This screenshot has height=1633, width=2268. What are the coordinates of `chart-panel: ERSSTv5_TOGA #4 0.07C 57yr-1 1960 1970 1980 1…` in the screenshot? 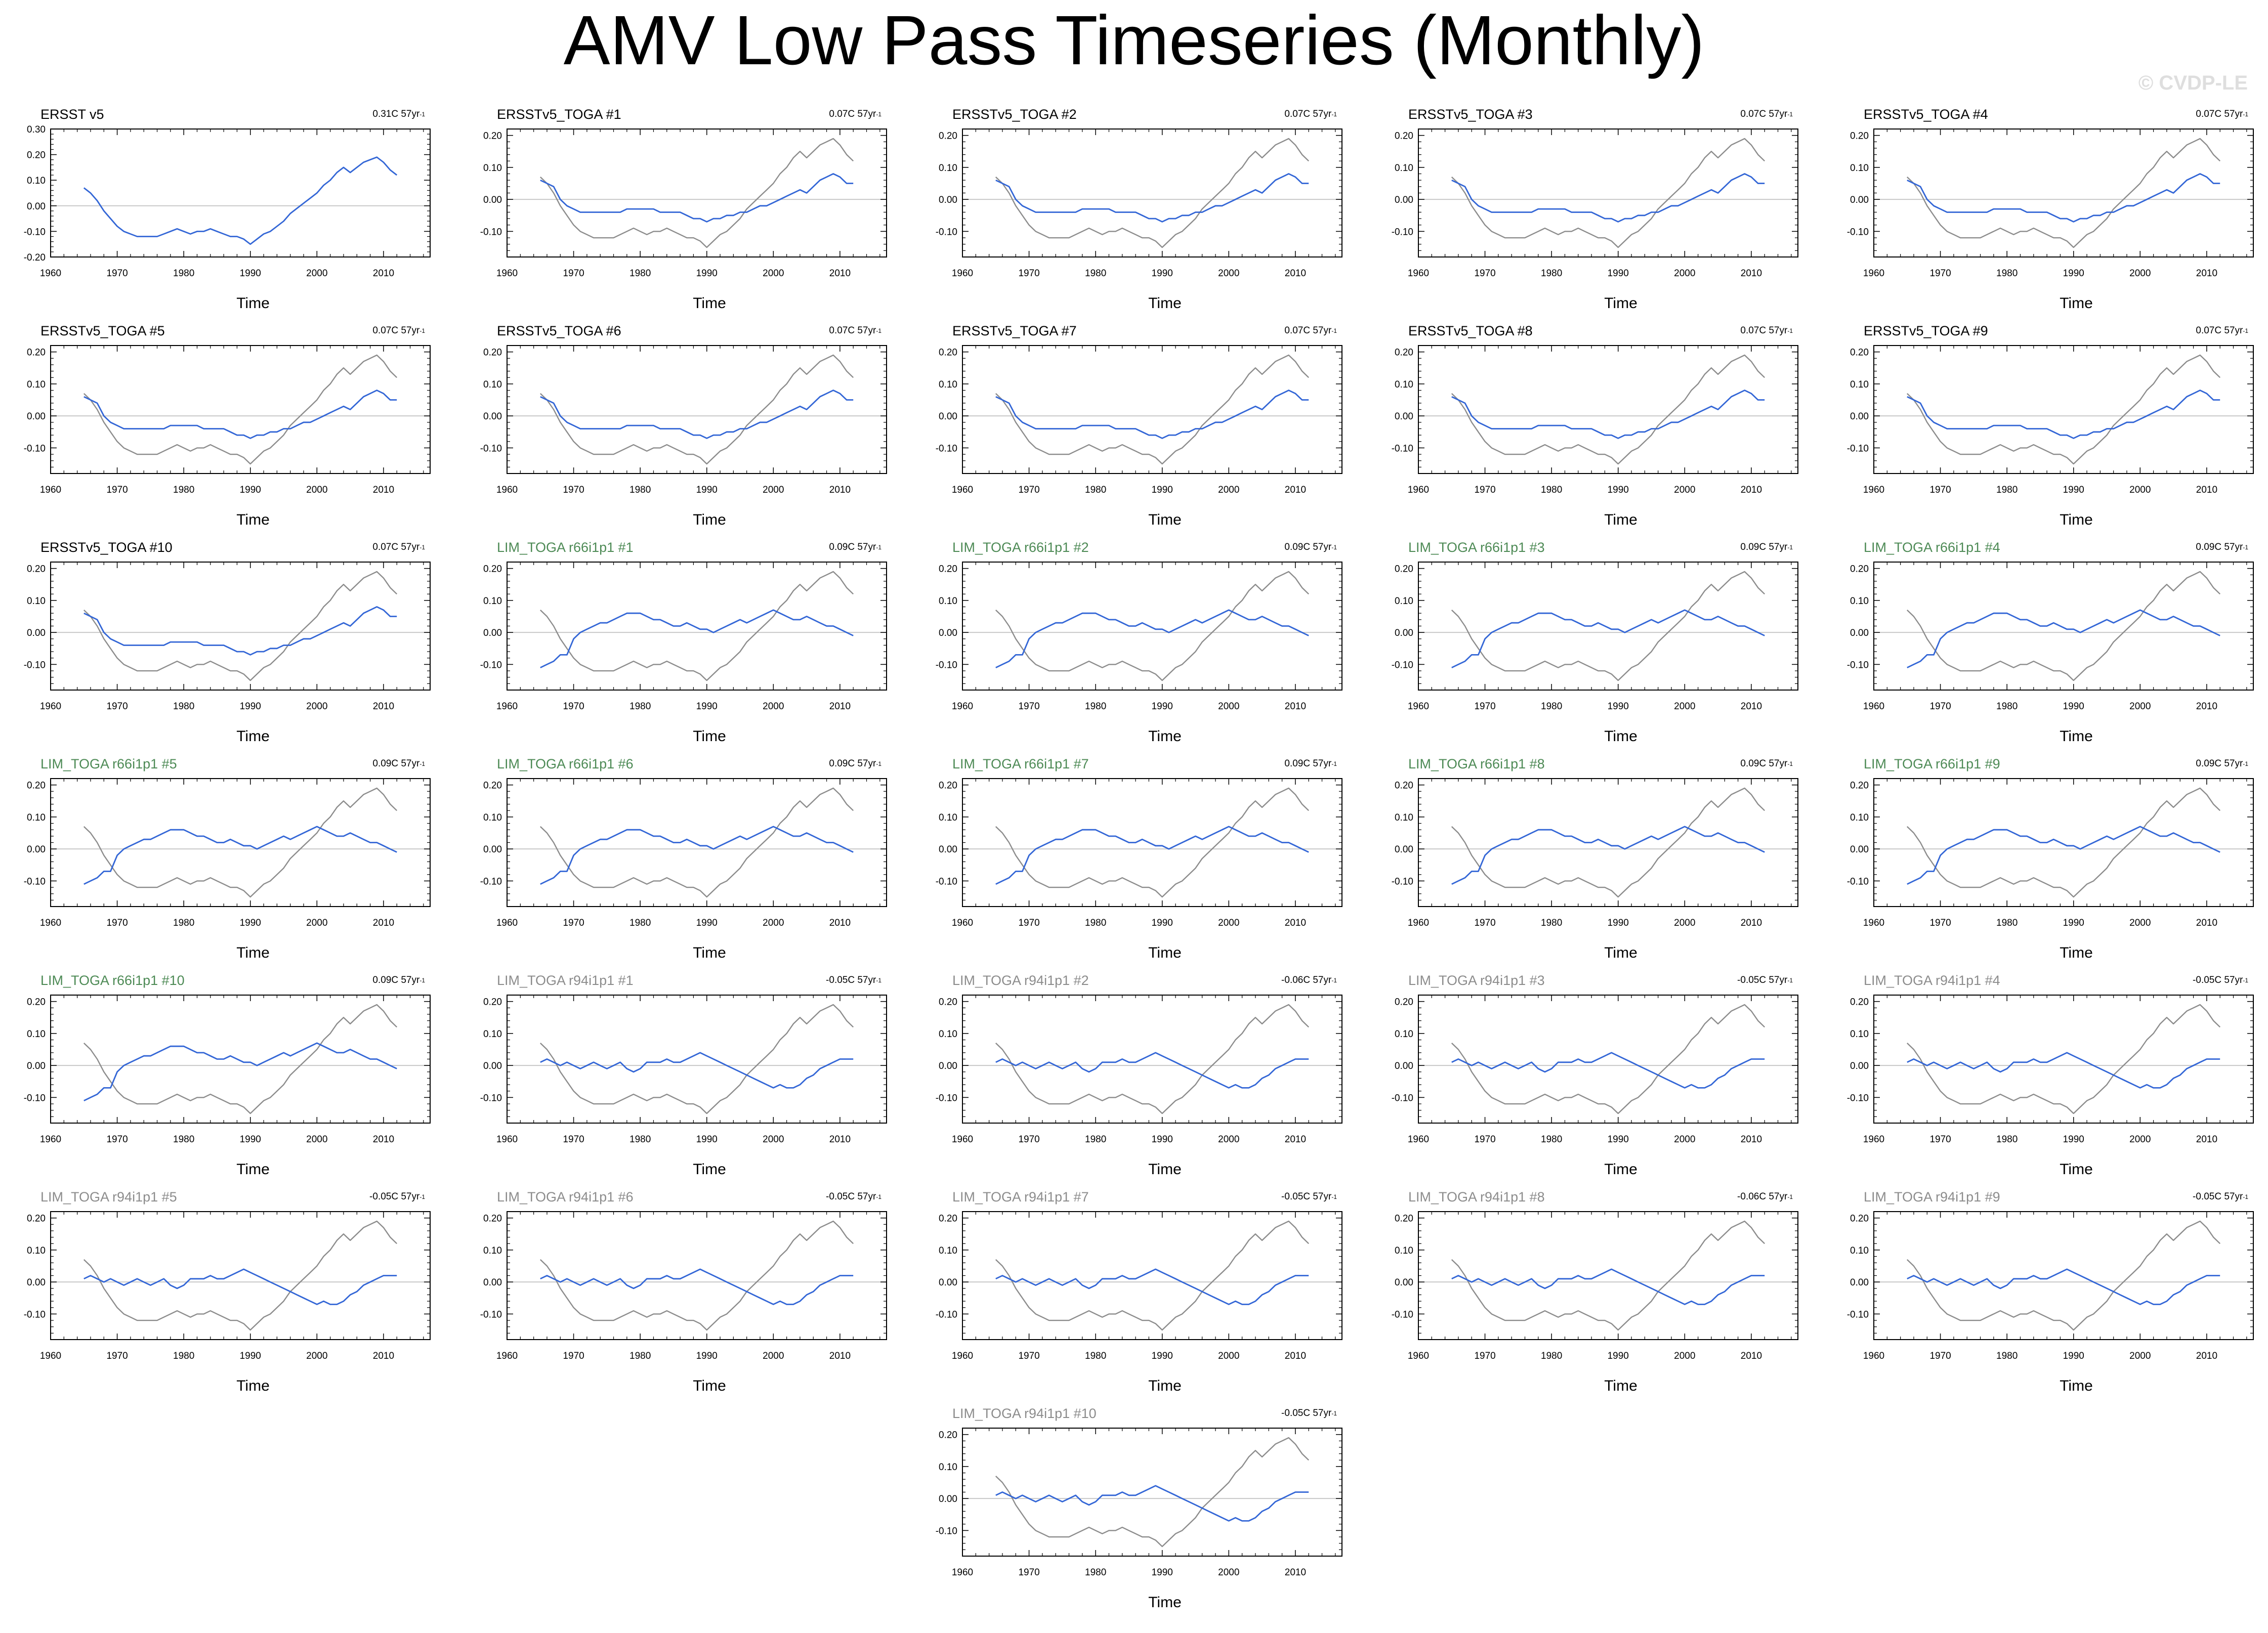 It's located at (2045, 212).